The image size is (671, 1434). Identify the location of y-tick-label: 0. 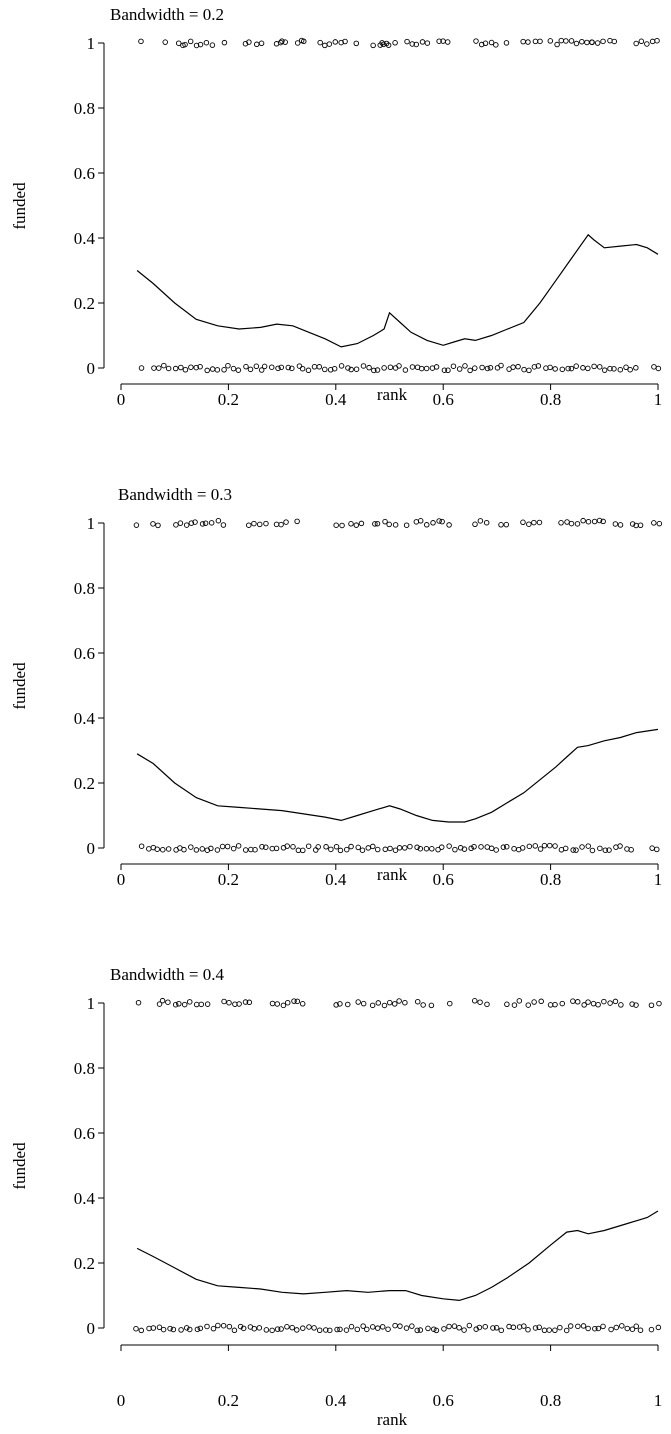
(91, 368).